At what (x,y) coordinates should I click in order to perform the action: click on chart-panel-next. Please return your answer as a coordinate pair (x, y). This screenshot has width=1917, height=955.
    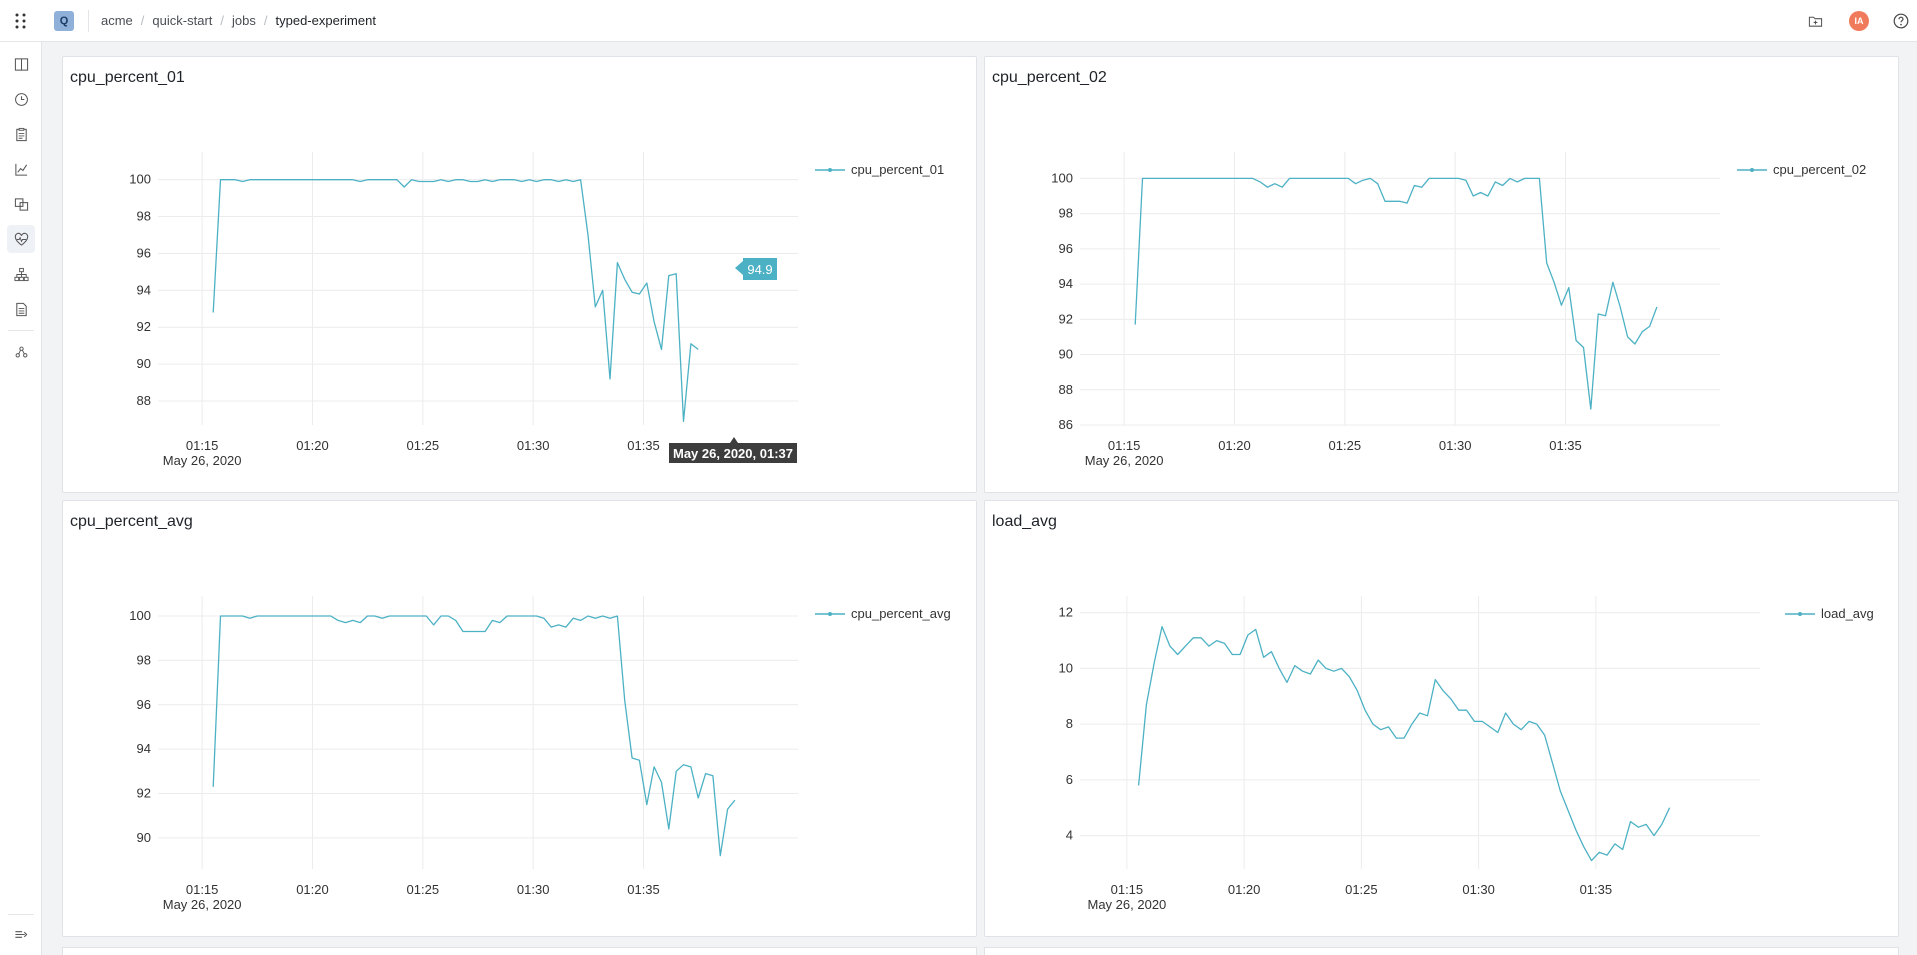
    Looking at the image, I should click on (1441, 951).